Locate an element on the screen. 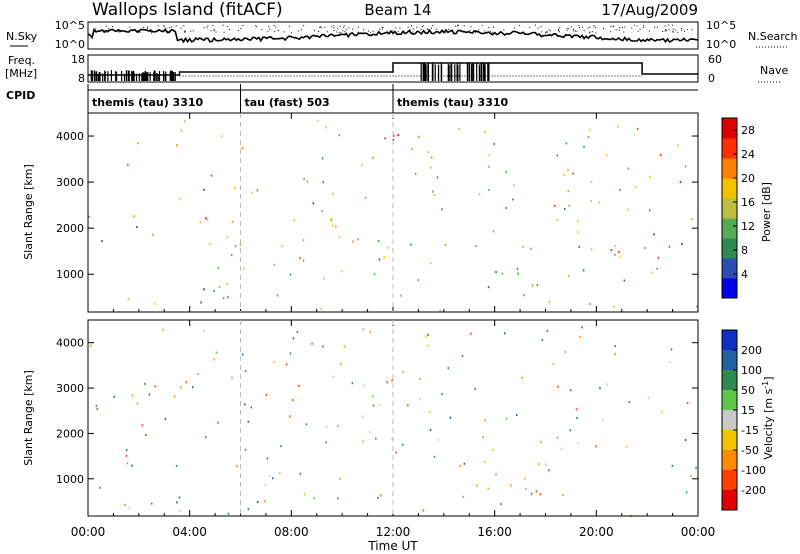 The image size is (800, 554). colorbar-tick-label: 16 is located at coordinates (748, 202).